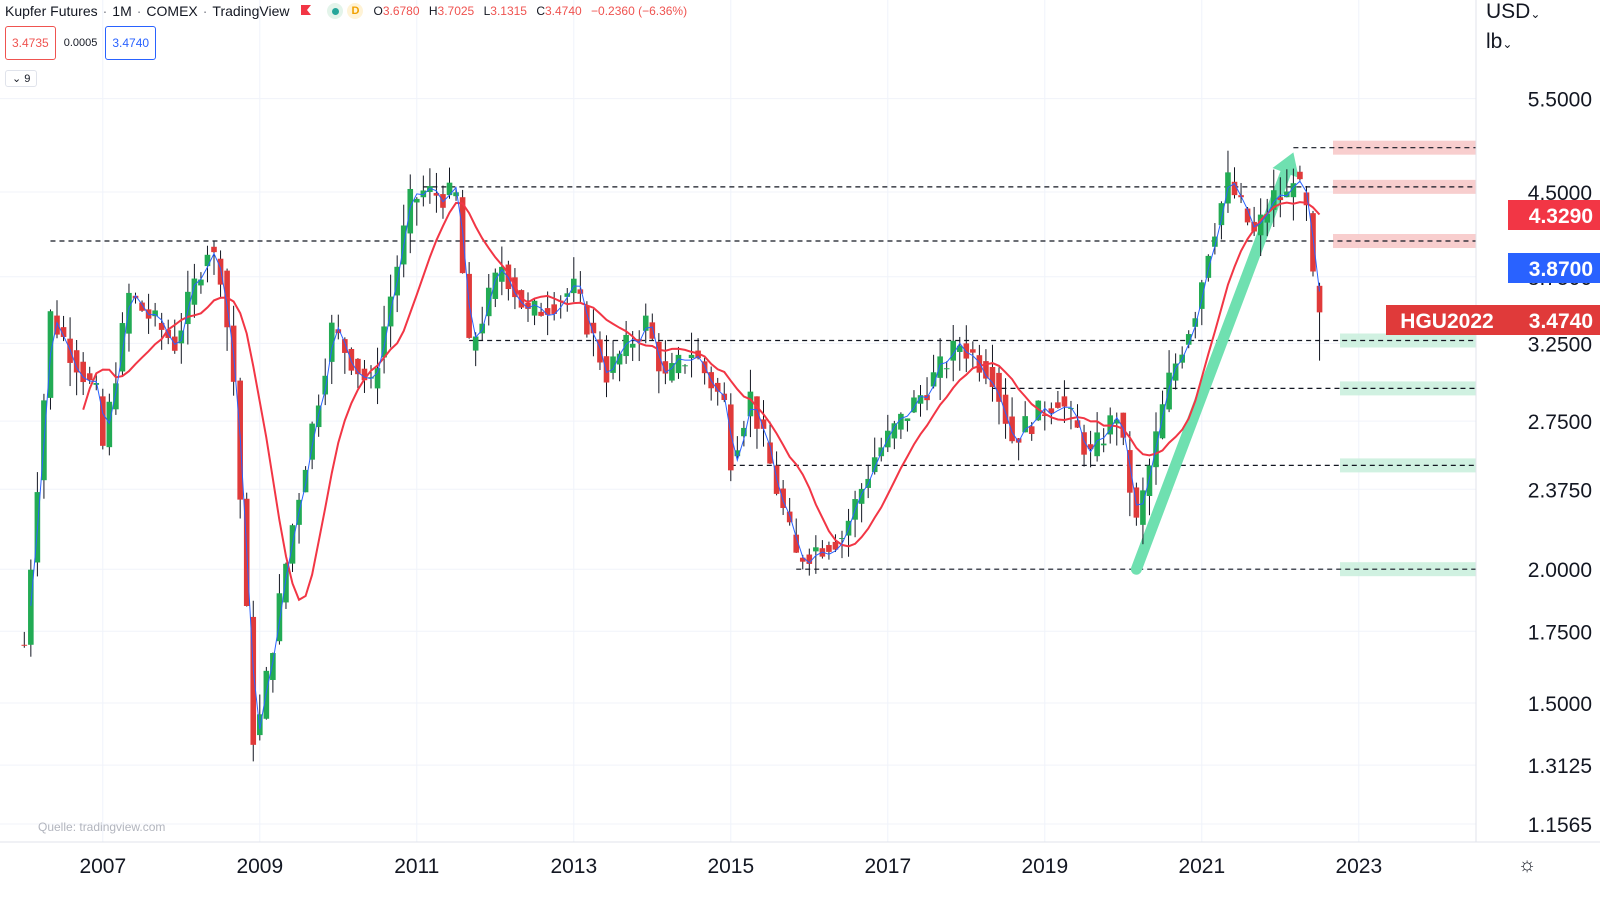 This screenshot has width=1600, height=900. I want to click on last-price-label-bg, so click(1554, 320).